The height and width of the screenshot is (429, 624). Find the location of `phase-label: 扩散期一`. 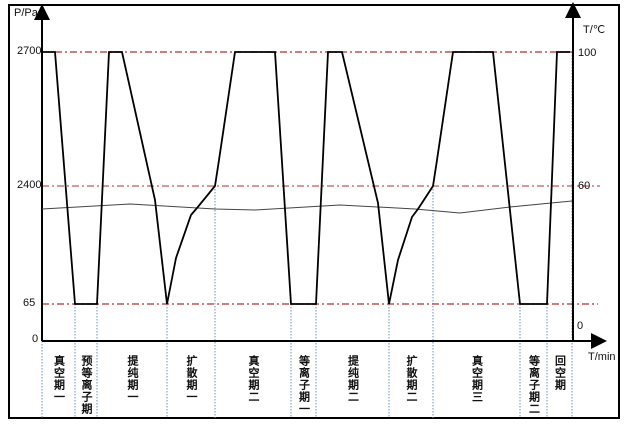

phase-label: 扩散期一 is located at coordinates (191, 379).